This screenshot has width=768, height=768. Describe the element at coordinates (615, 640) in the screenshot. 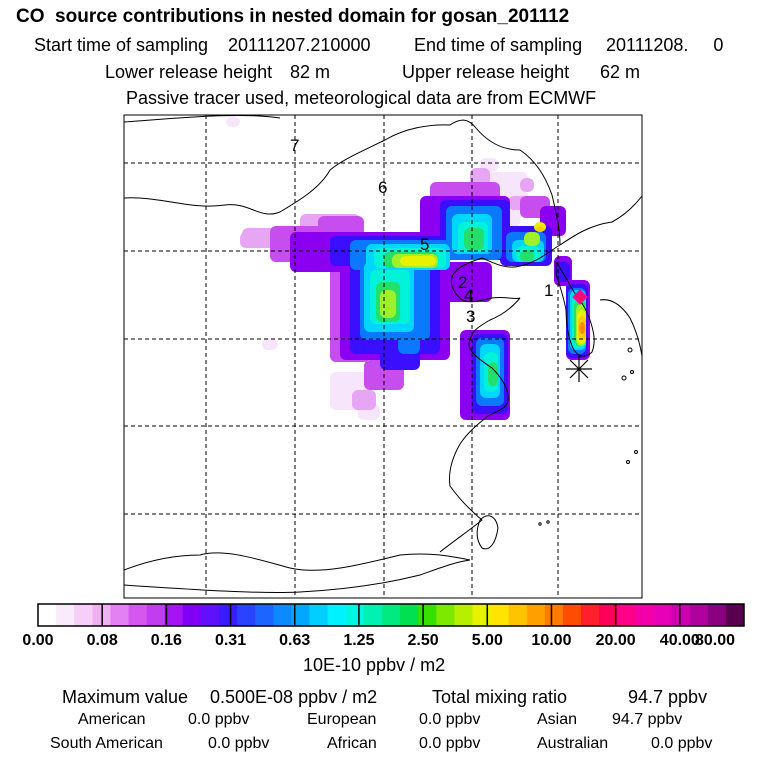

I see `colorbar-tick-label: 20.00` at that location.